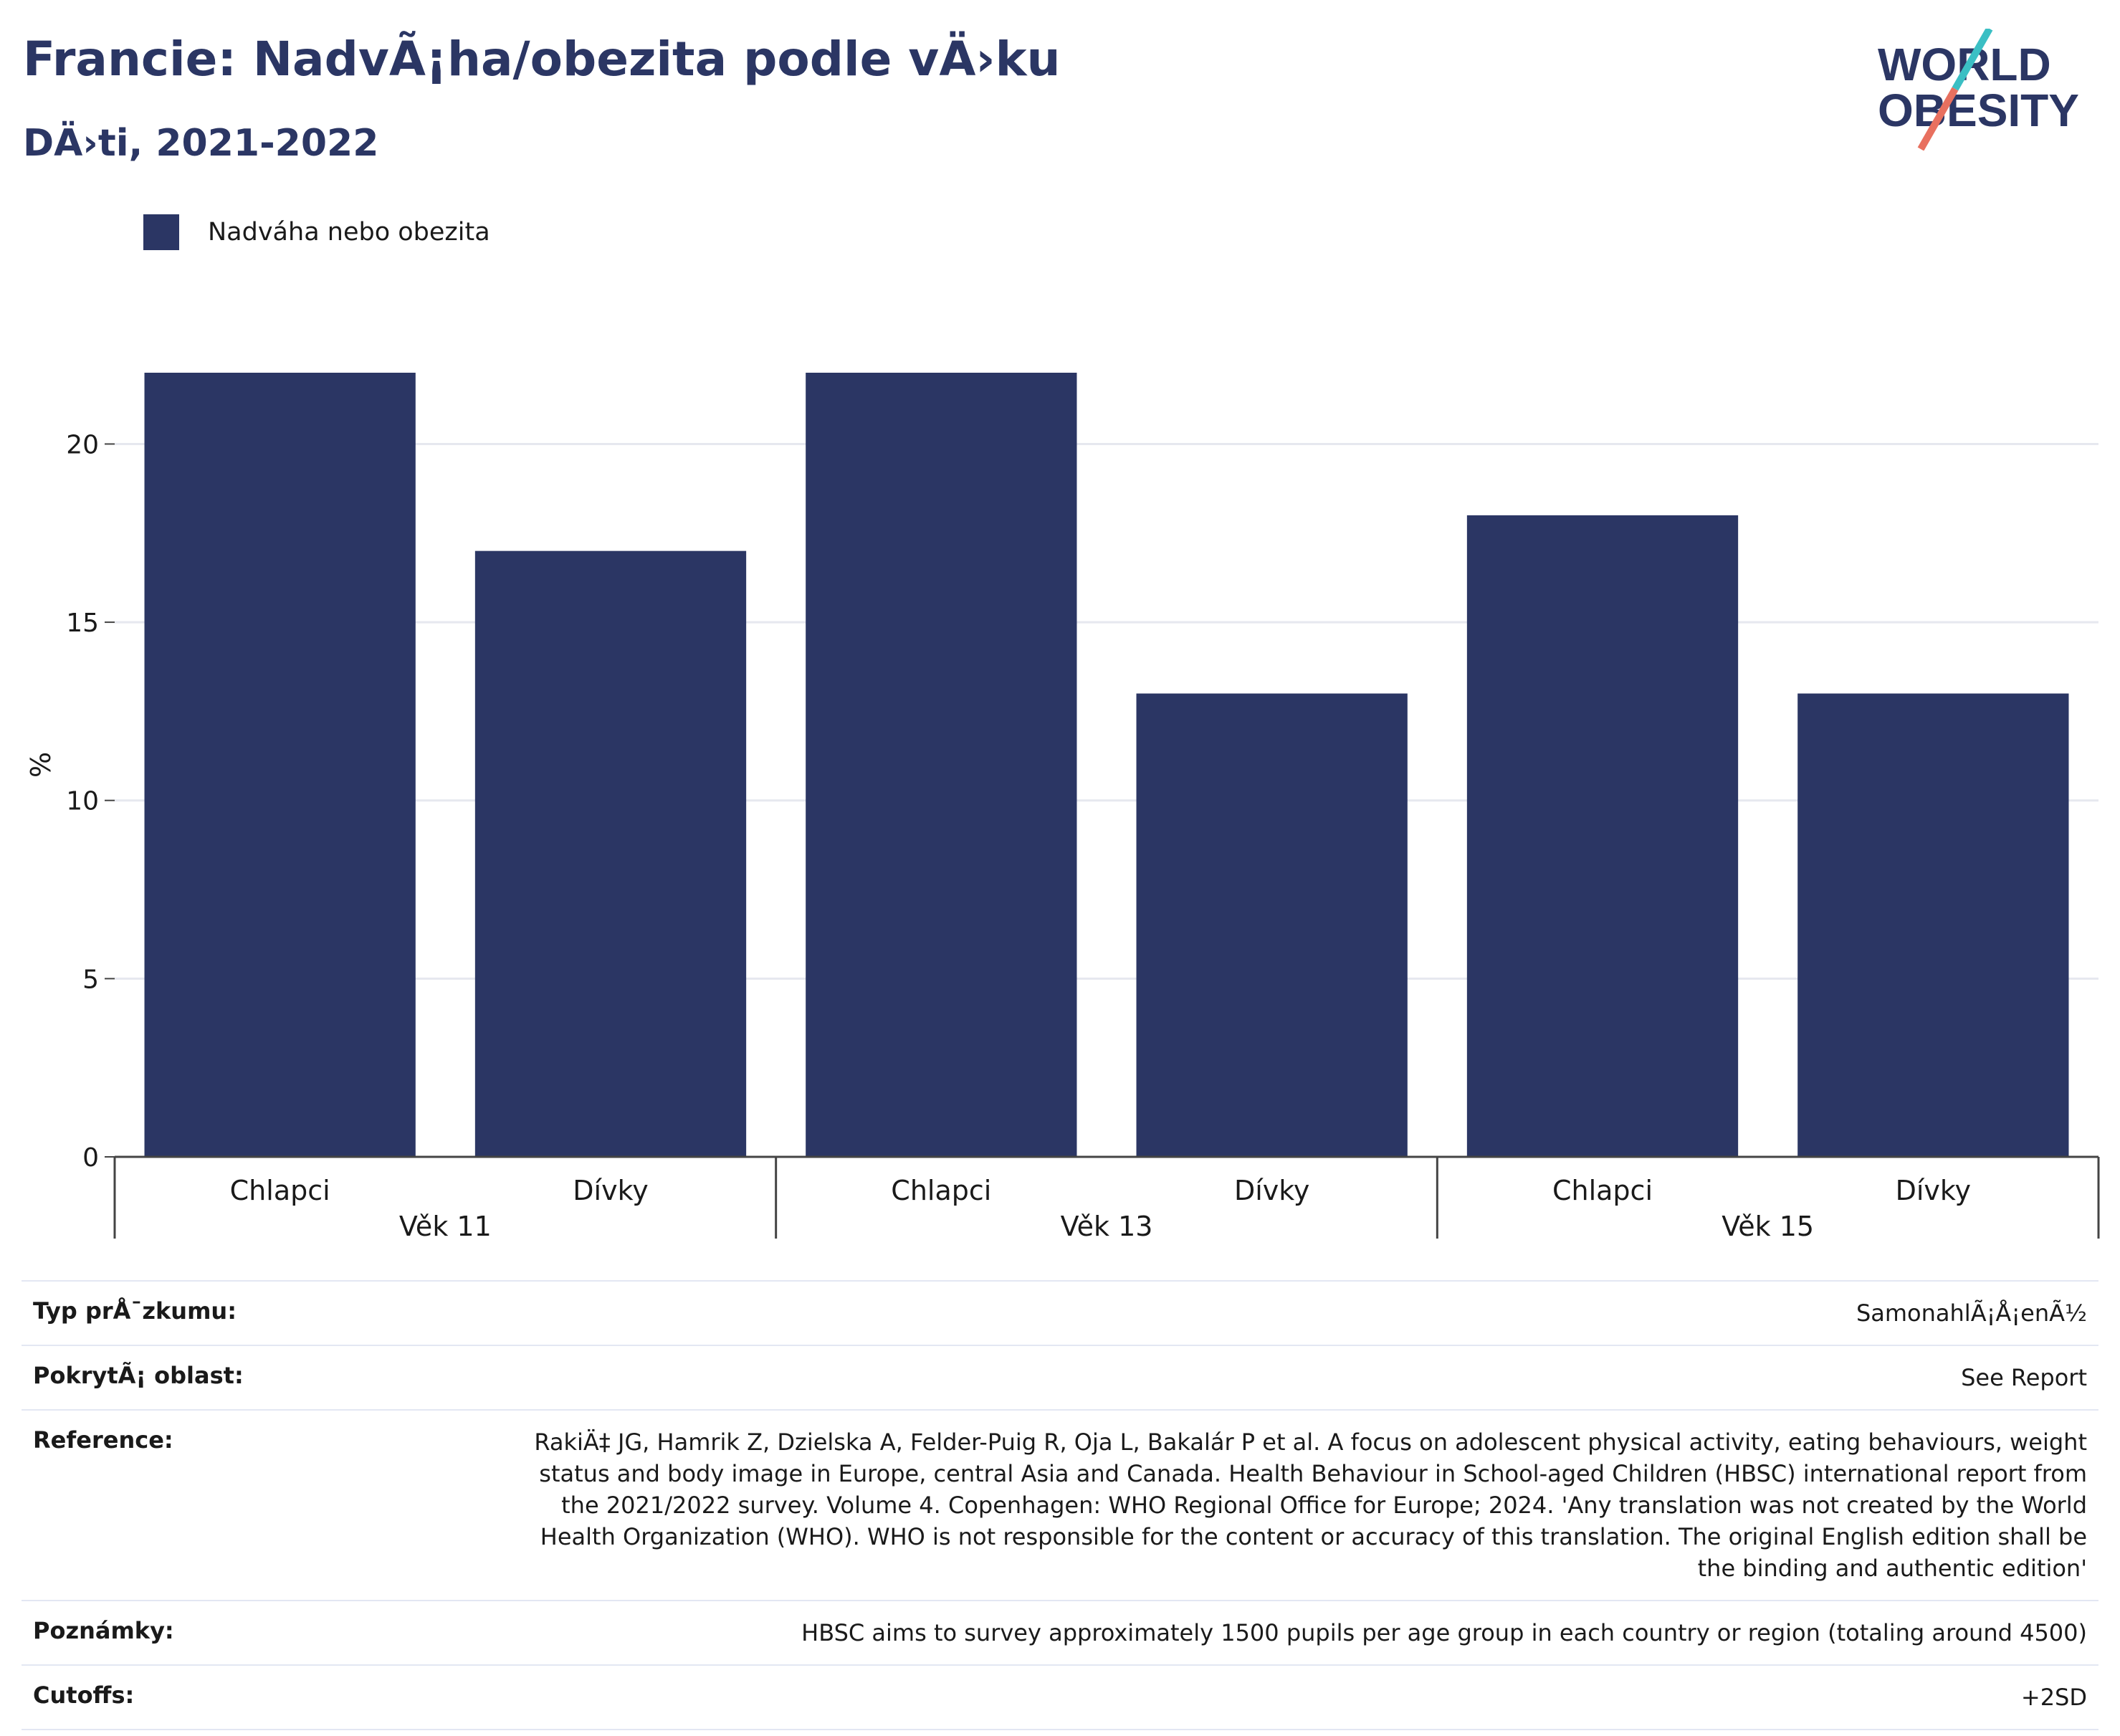 The width and height of the screenshot is (2120, 1736). What do you see at coordinates (103, 1630) in the screenshot?
I see `info-label: Poznámky:` at bounding box center [103, 1630].